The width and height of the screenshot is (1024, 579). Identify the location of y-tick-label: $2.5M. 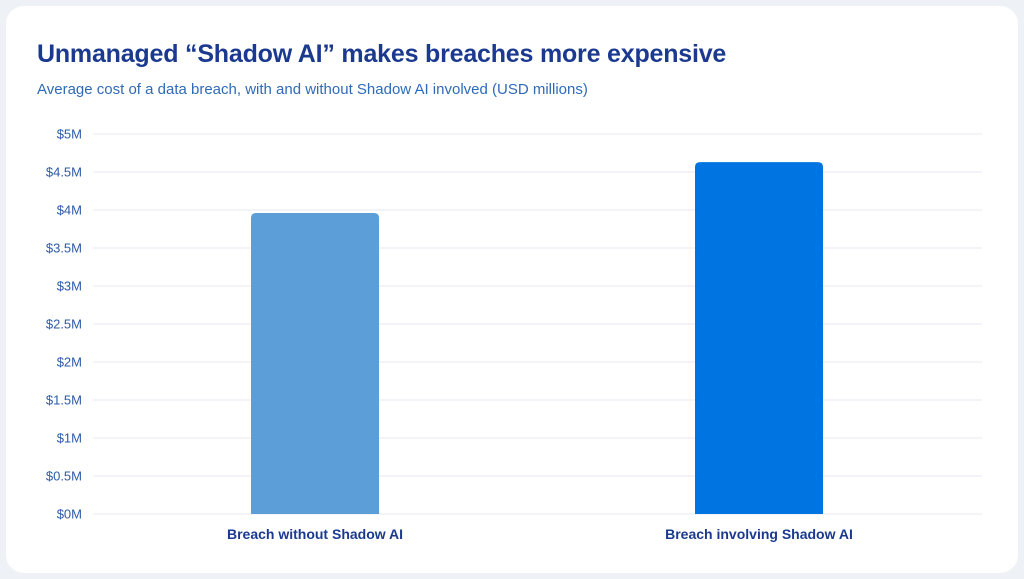
(64, 324).